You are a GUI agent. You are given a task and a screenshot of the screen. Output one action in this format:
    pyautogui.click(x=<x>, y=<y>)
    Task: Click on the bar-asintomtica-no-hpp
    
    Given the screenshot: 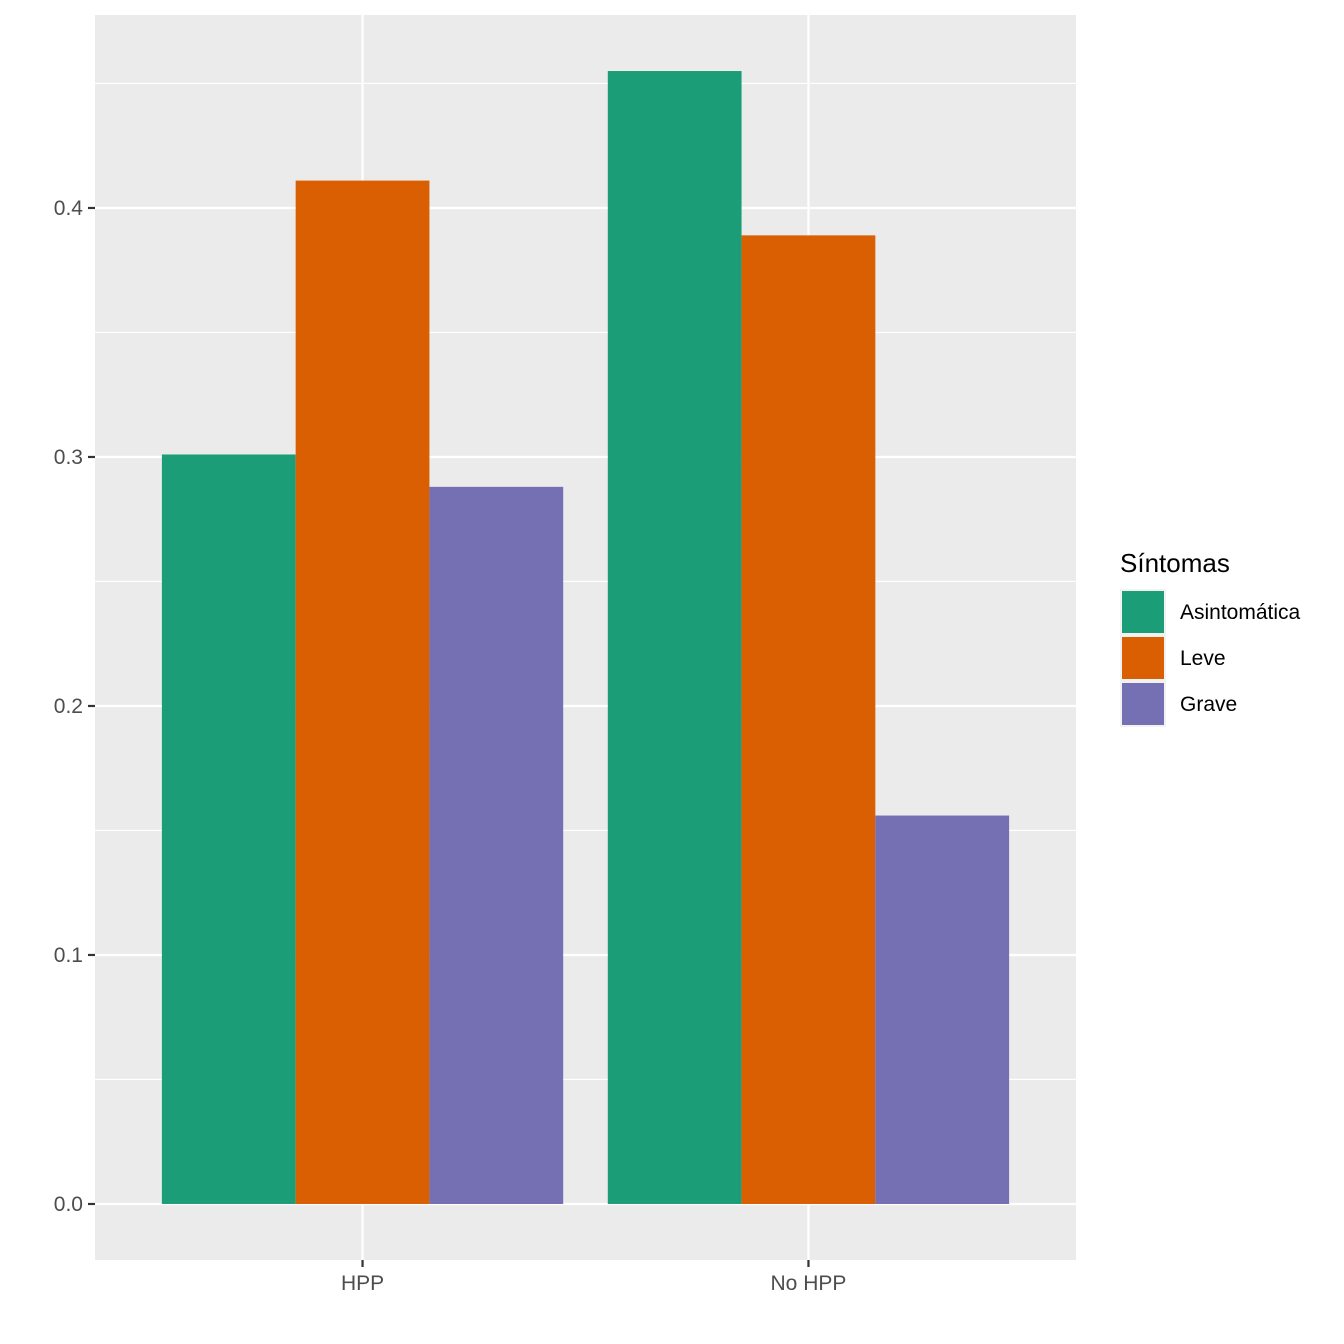 What is the action you would take?
    pyautogui.click(x=674, y=637)
    